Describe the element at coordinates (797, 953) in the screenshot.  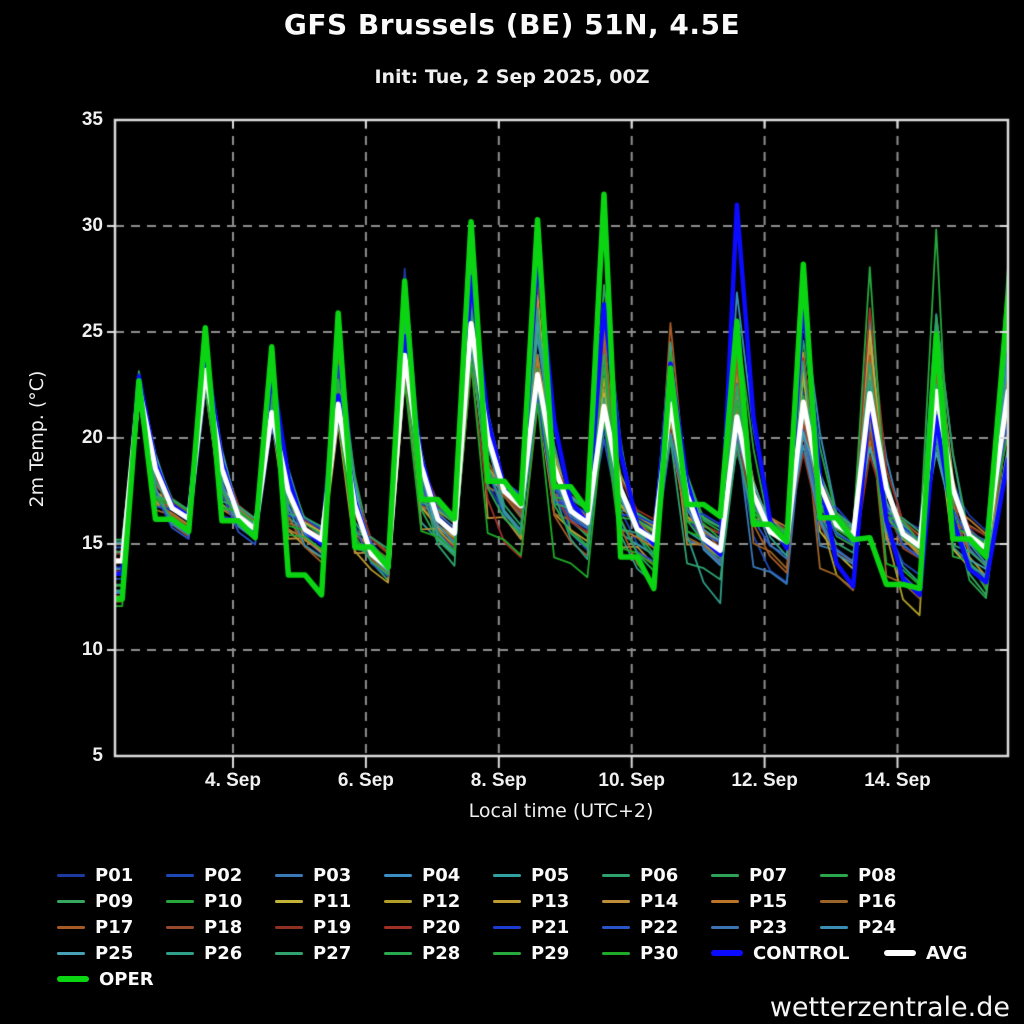
I see `legend-item-control: CONTROL` at that location.